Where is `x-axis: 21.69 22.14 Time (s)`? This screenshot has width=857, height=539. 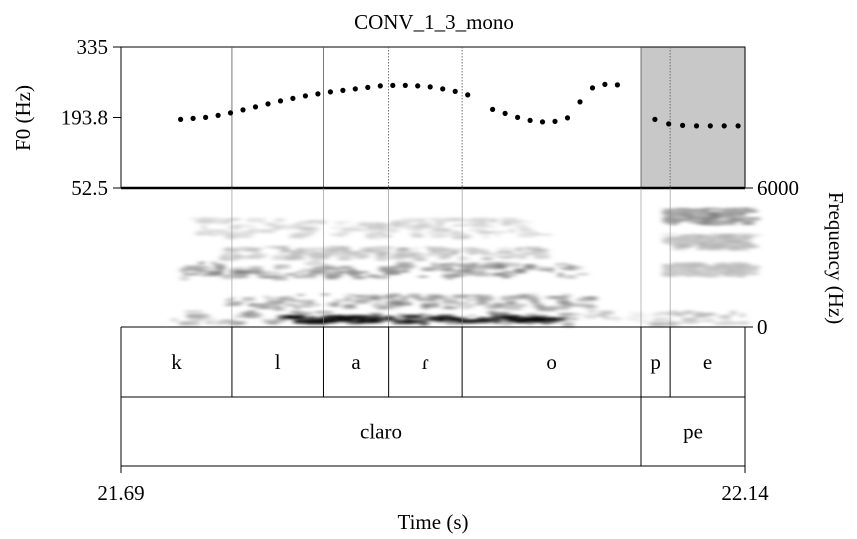 x-axis: 21.69 22.14 Time (s) is located at coordinates (433, 499).